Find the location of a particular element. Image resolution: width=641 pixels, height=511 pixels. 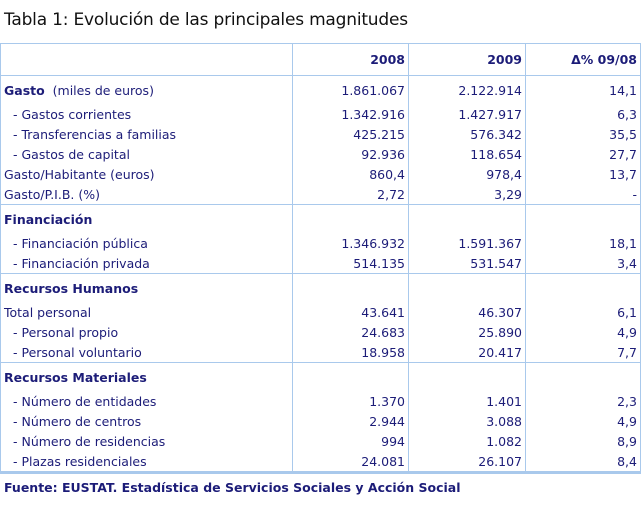

section-header-row: Recursos Materiales is located at coordinates (320, 376).